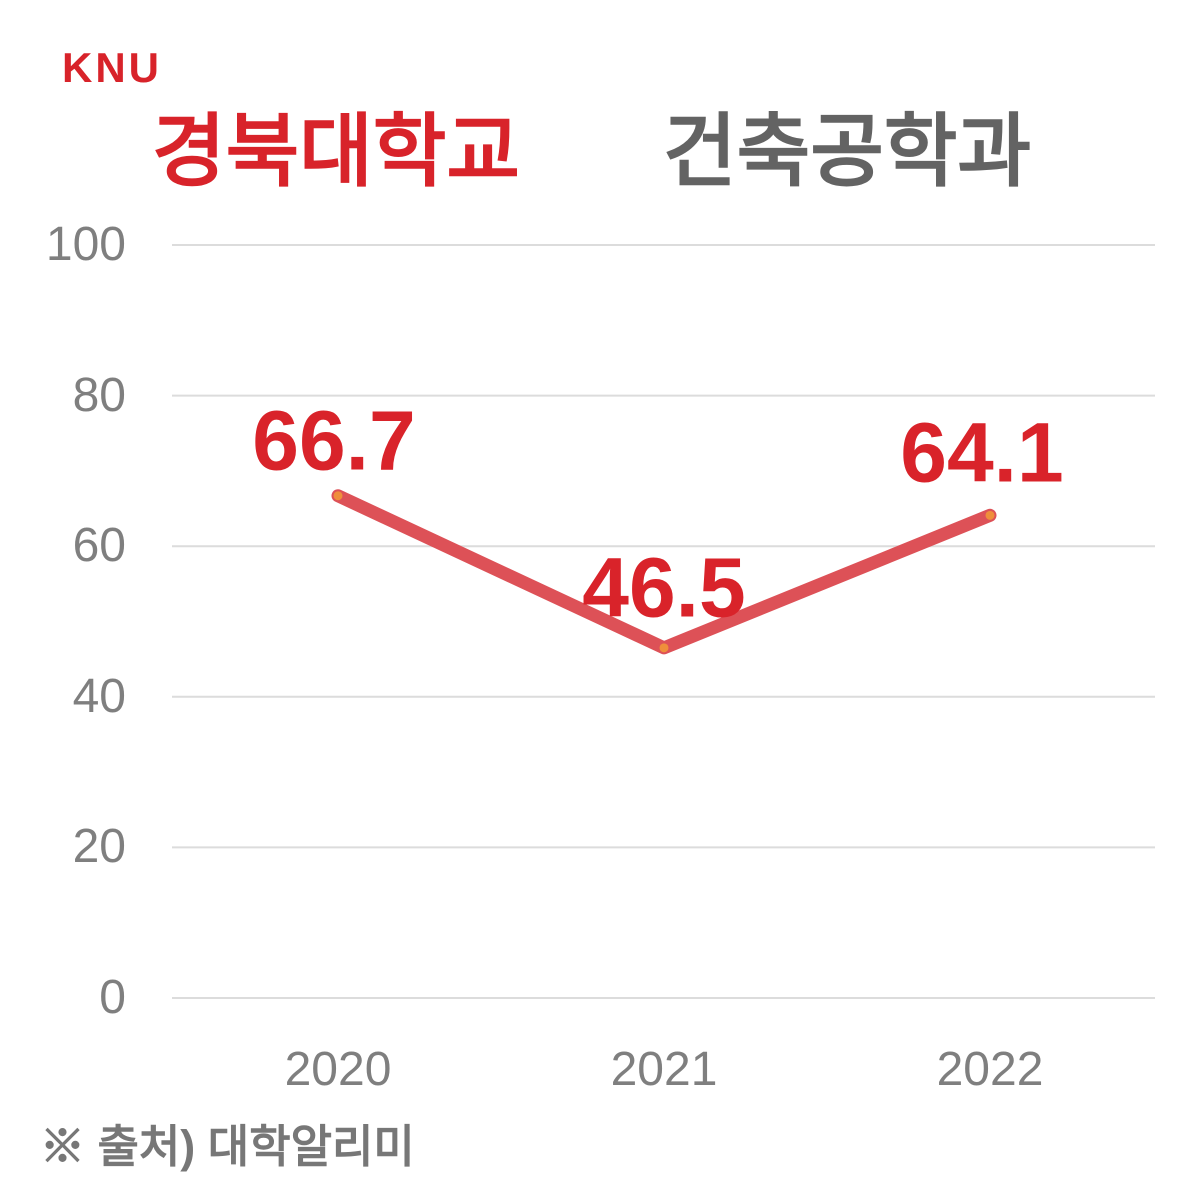 Image resolution: width=1203 pixels, height=1203 pixels. Describe the element at coordinates (85, 244) in the screenshot. I see `y-tick-label: 100` at that location.